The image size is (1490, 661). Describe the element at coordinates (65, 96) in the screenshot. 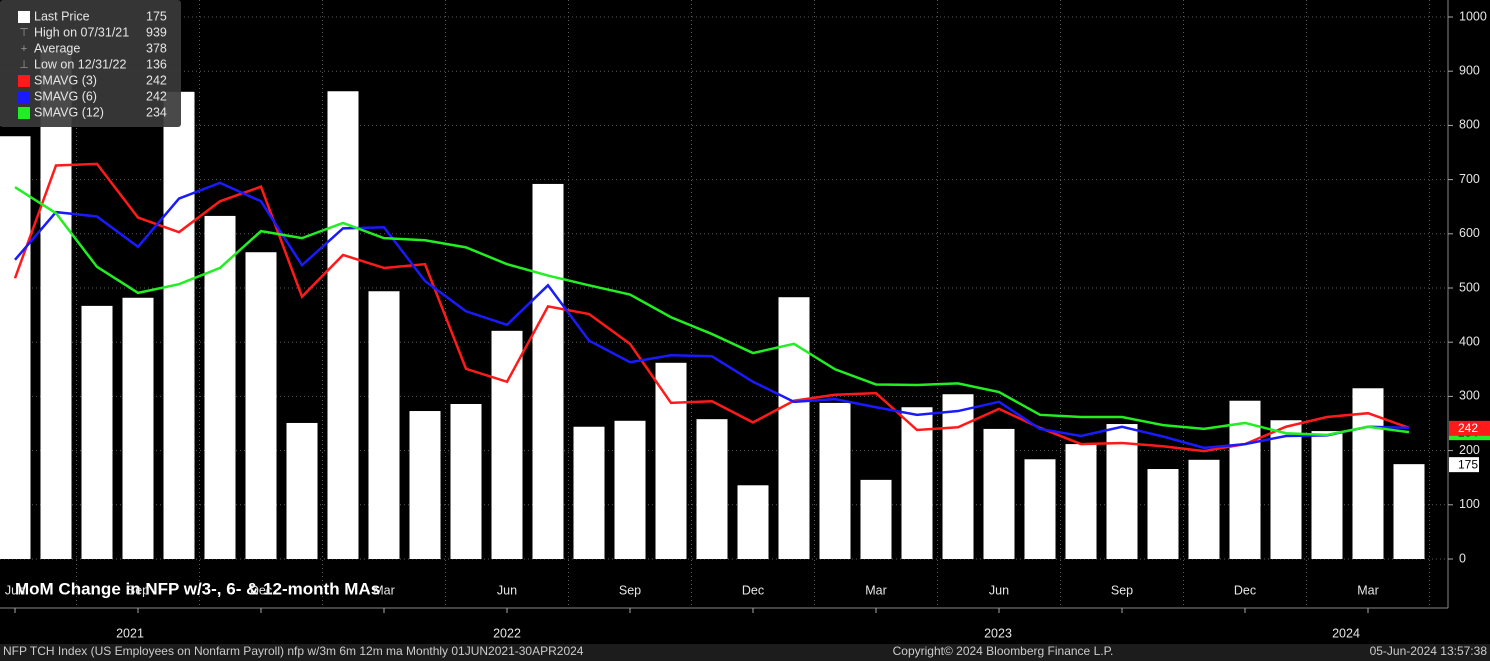

I see `legend-label: SMAVG (6)` at that location.